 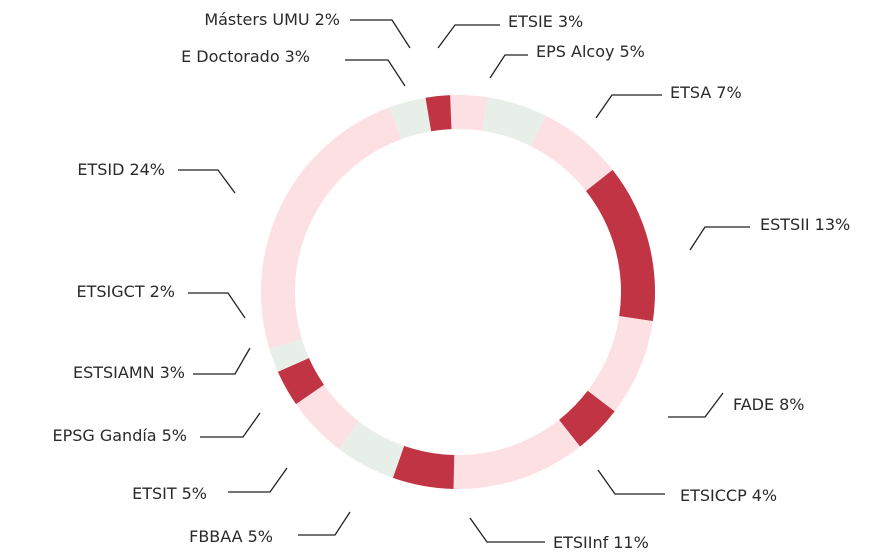 I want to click on slice-label: ETSICCP 4%, so click(x=728, y=495).